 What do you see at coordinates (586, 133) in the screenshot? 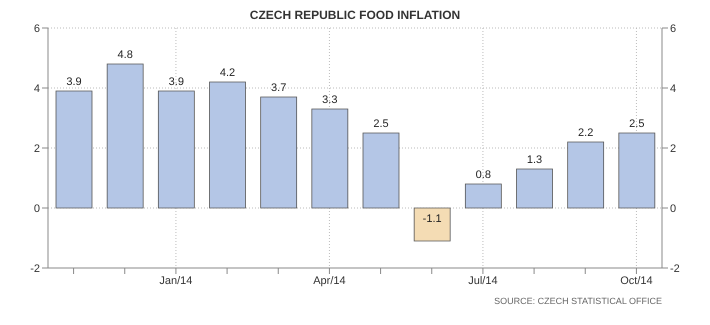
I see `data-label: 2.2` at bounding box center [586, 133].